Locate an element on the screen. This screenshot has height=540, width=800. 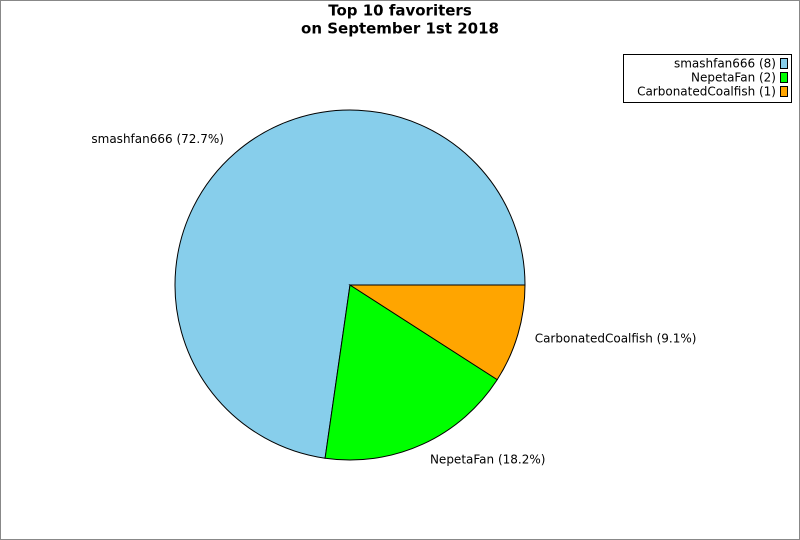
chart-subtitle: on September 1st 2018 is located at coordinates (400, 29).